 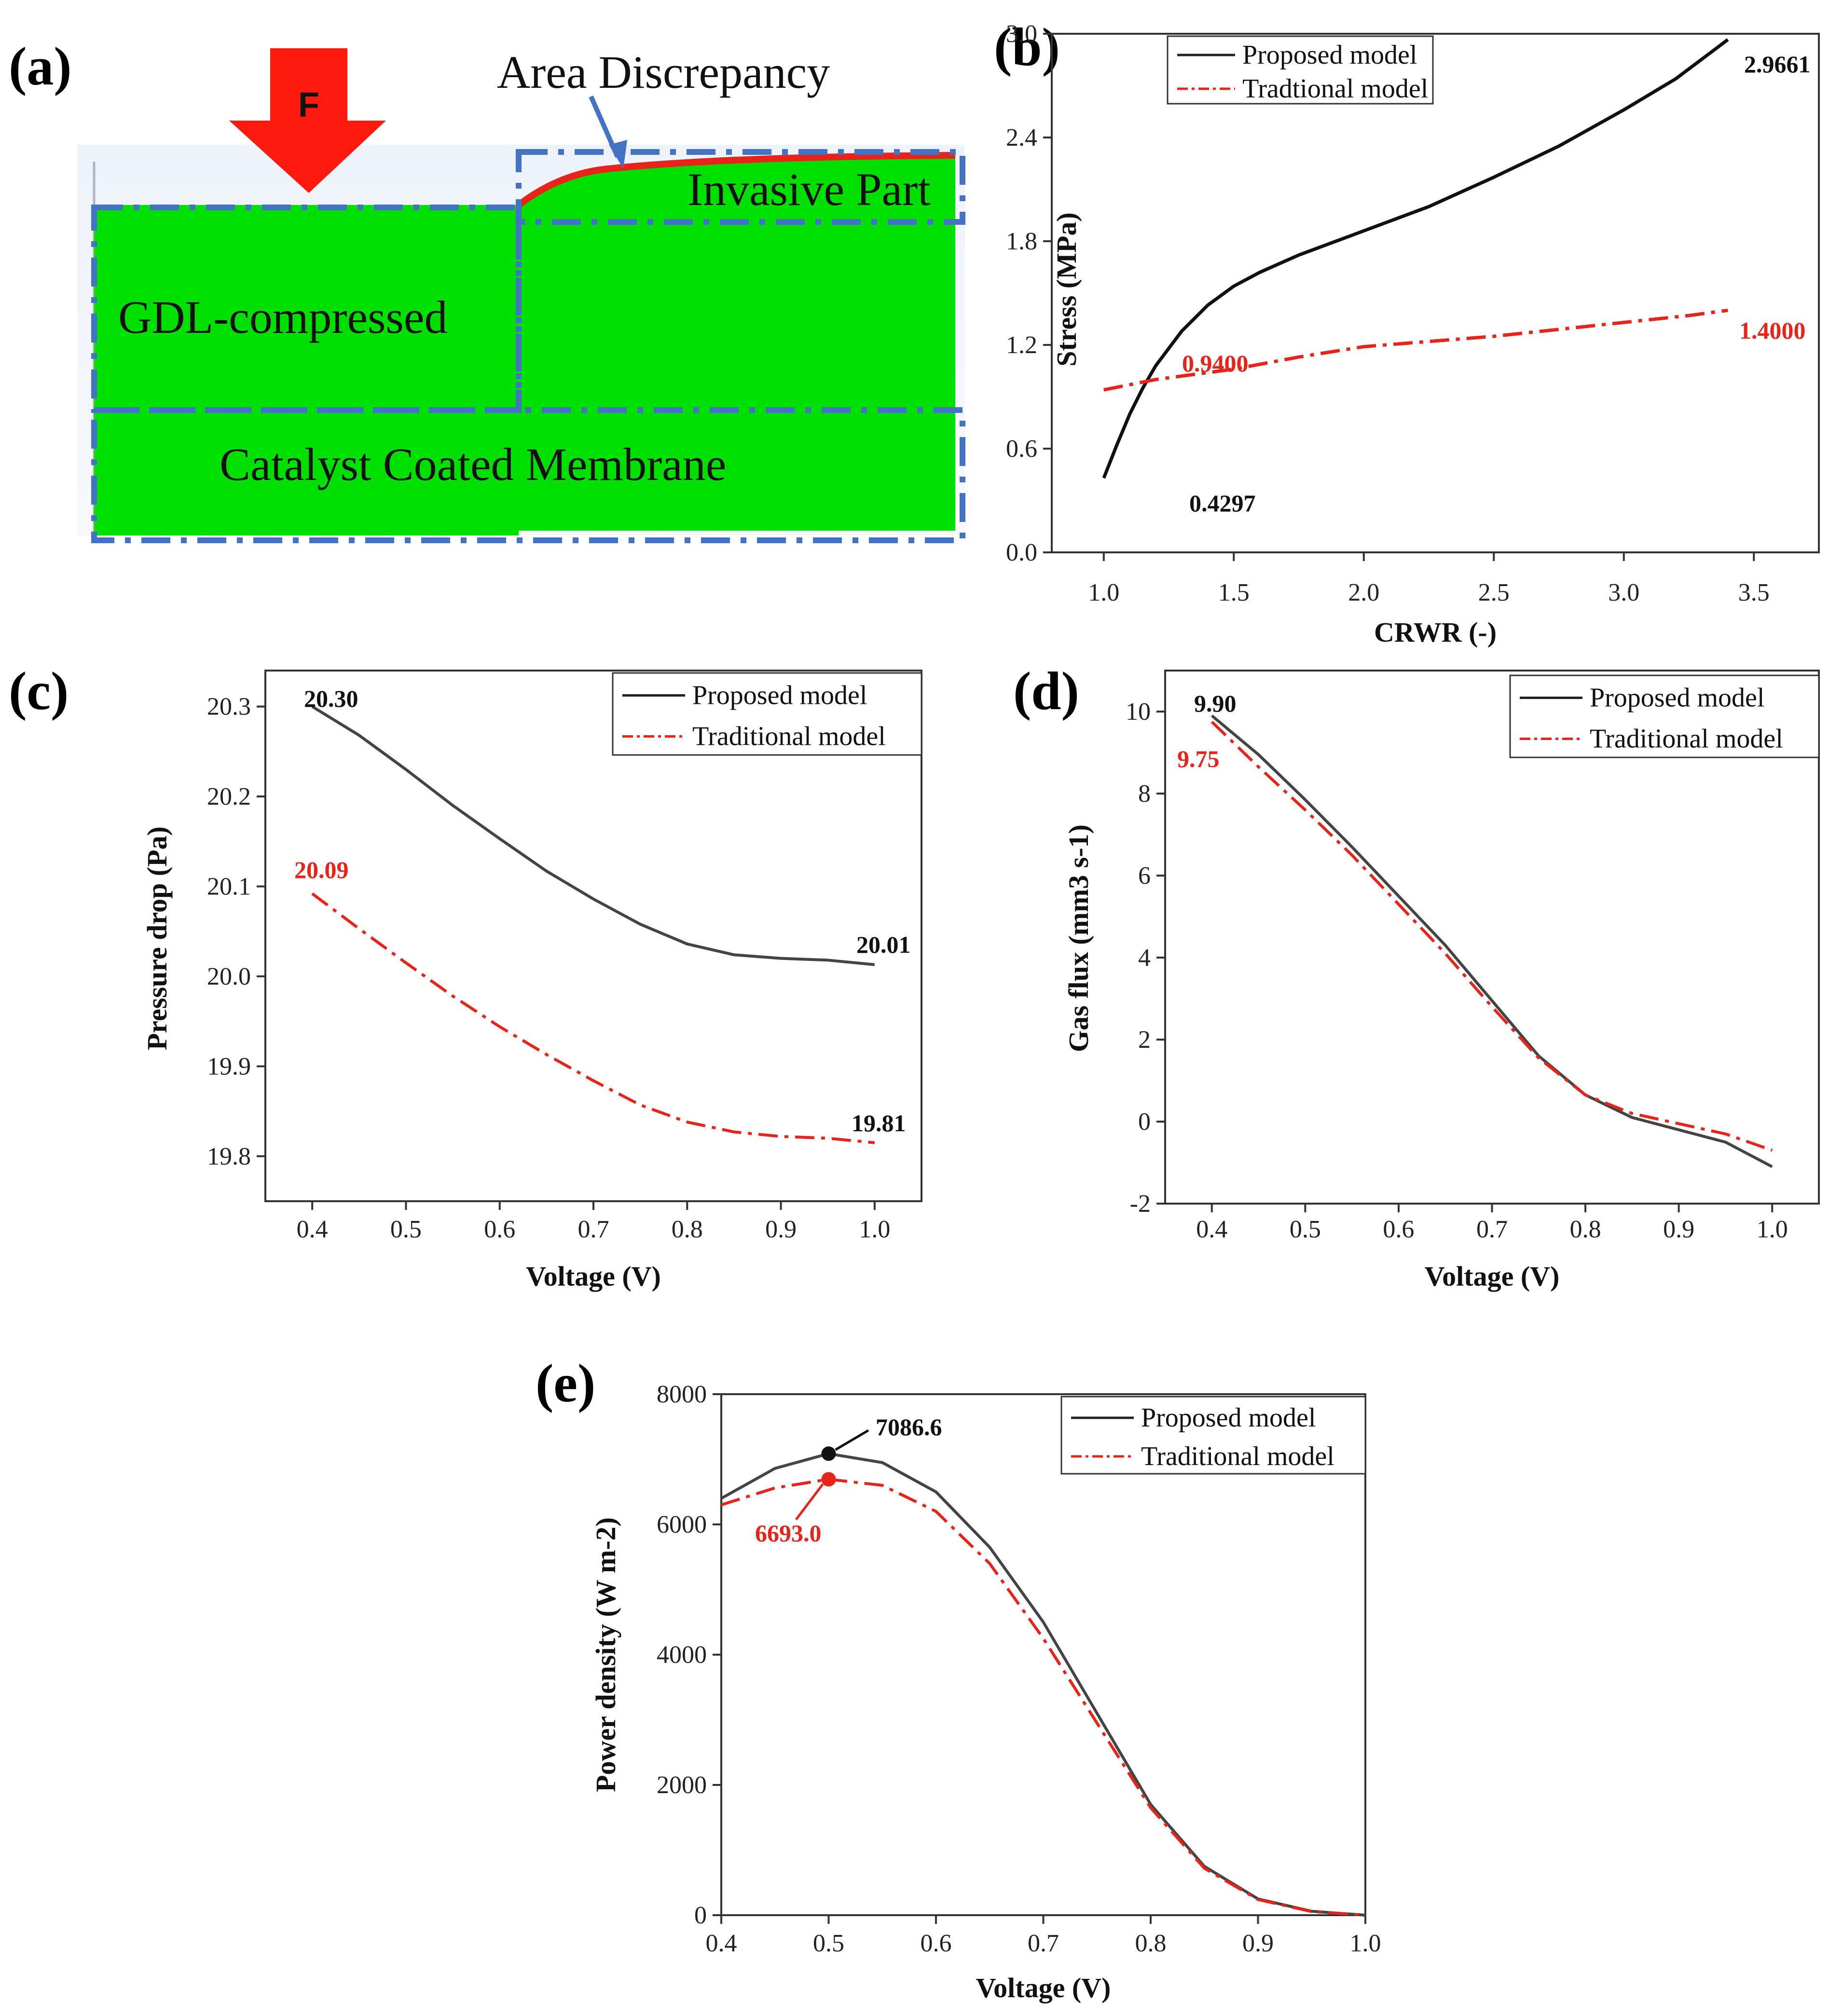 What do you see at coordinates (565, 1383) in the screenshot?
I see `panel-label-e: (e)` at bounding box center [565, 1383].